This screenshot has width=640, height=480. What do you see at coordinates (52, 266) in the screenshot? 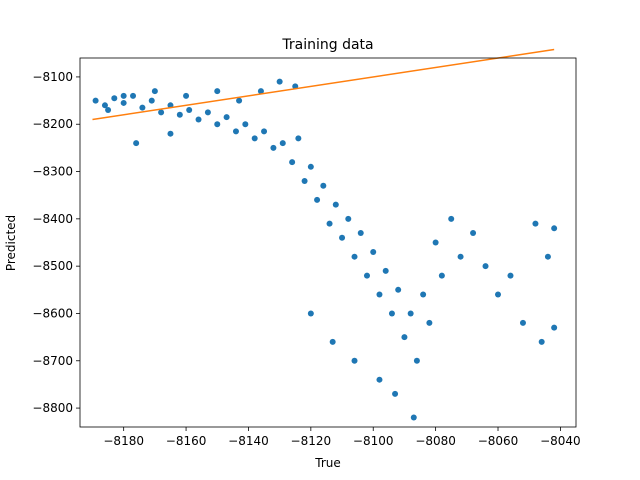
I see `y-tick-label: −8500` at bounding box center [52, 266].